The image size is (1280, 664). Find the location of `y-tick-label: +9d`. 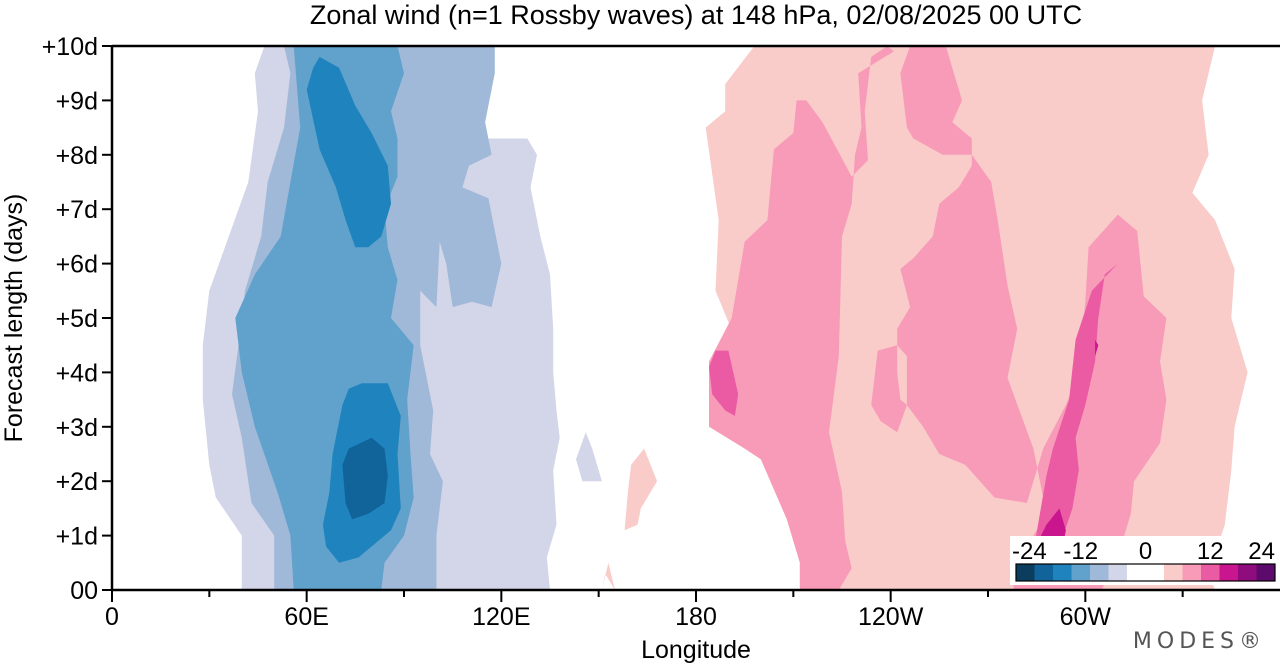

y-tick-label: +9d is located at coordinates (77, 101).